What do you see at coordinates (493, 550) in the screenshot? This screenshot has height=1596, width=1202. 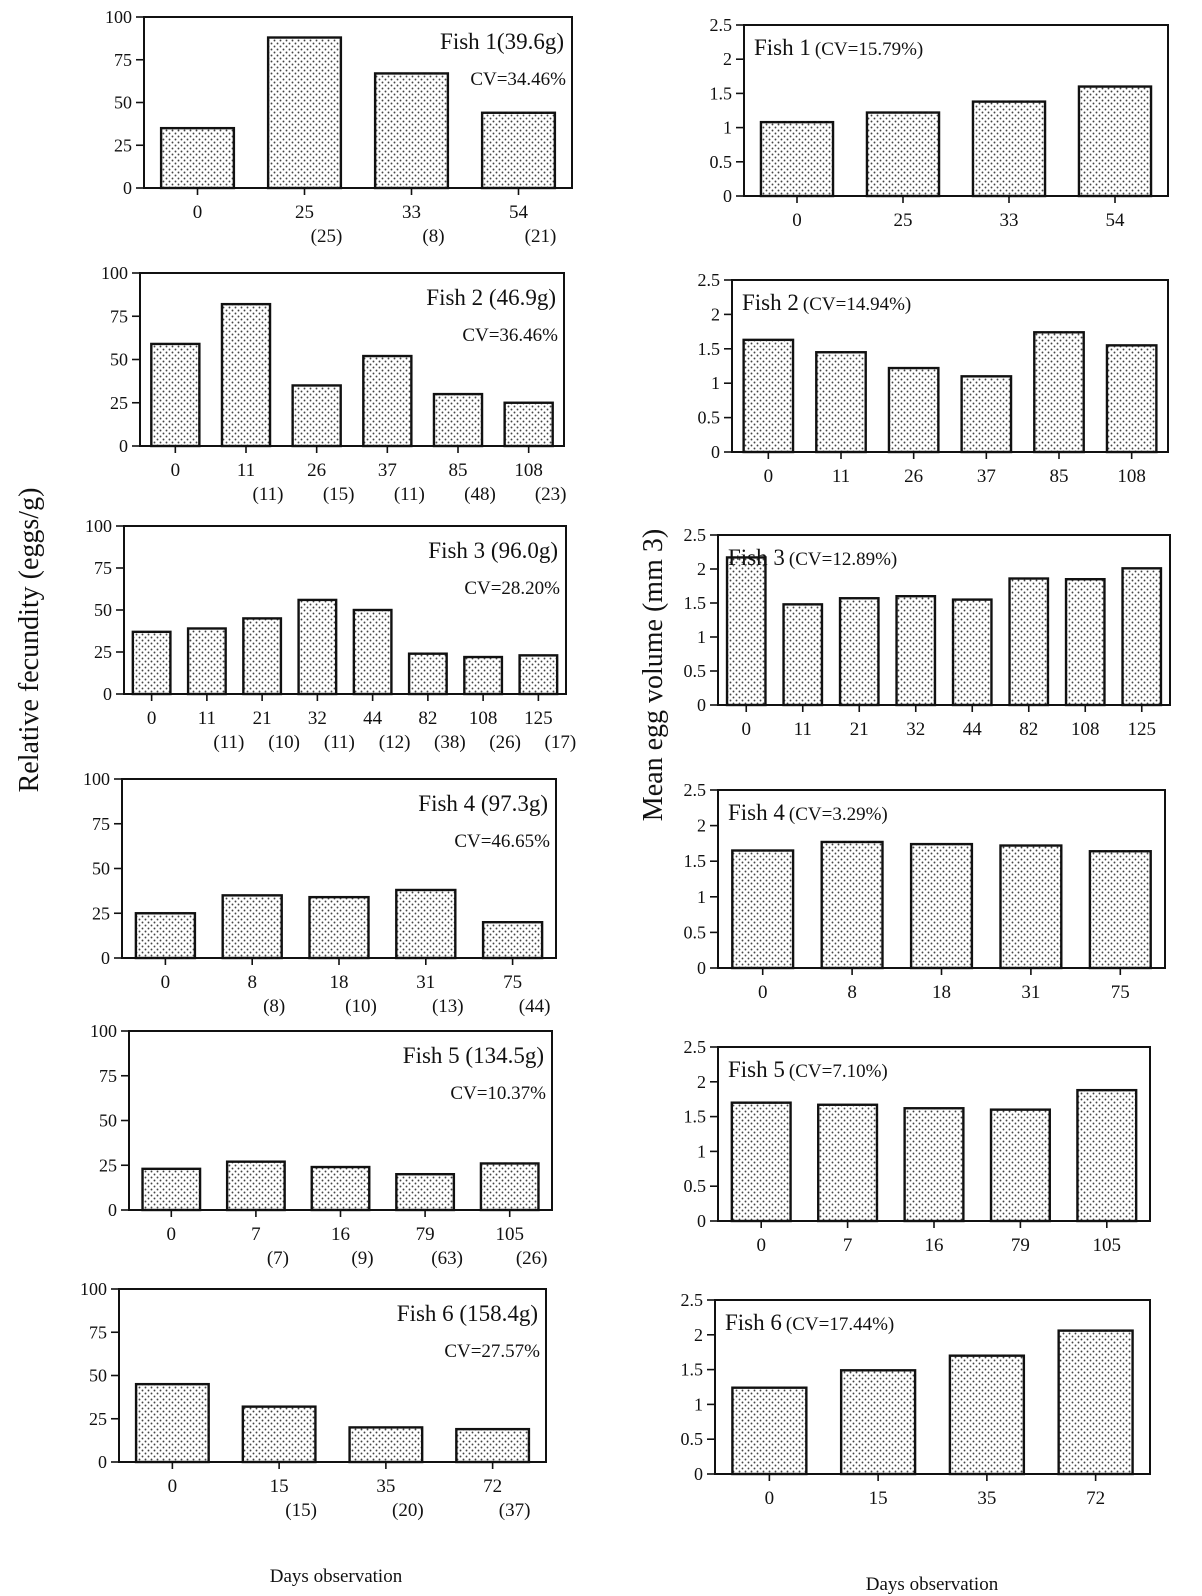 I see `fish-title: Fish 3 (96.0g)` at bounding box center [493, 550].